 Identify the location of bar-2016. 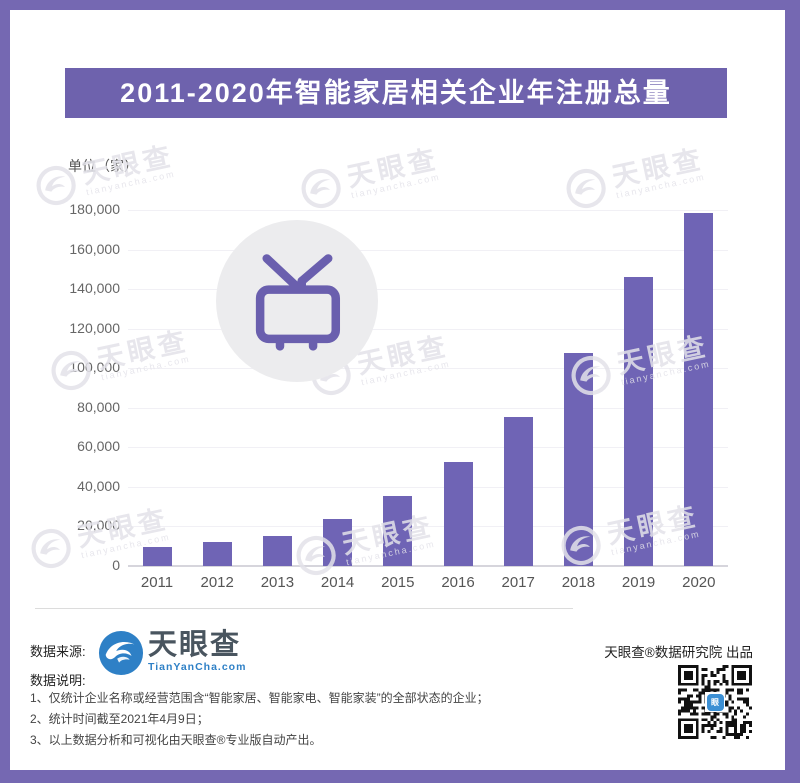
(458, 513).